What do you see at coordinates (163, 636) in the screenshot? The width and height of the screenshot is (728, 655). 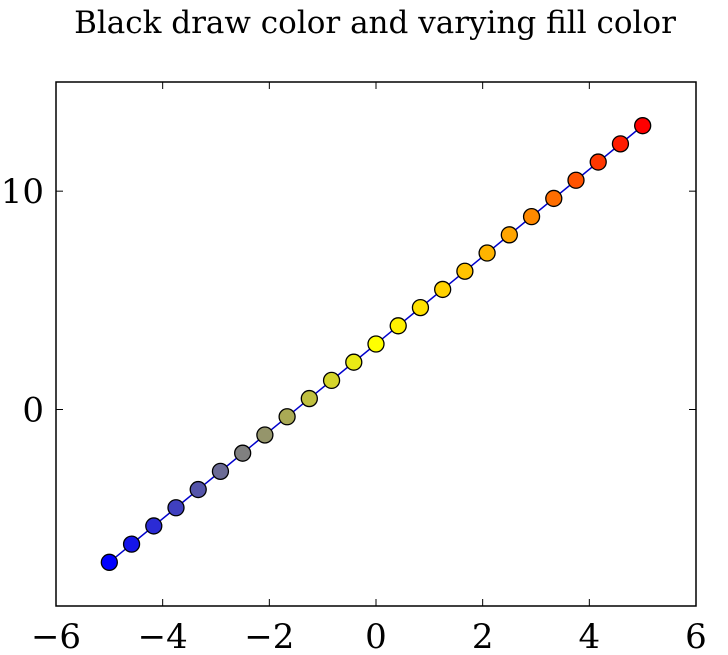 I see `x-tick-label: −4` at bounding box center [163, 636].